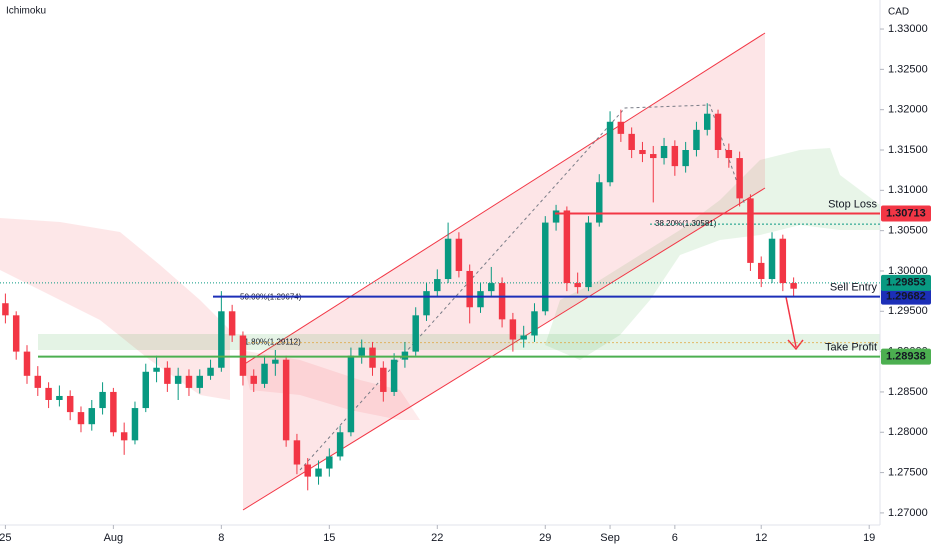 The height and width of the screenshot is (550, 932). What do you see at coordinates (908, 69) in the screenshot?
I see `y-tick-label: 1.32500` at bounding box center [908, 69].